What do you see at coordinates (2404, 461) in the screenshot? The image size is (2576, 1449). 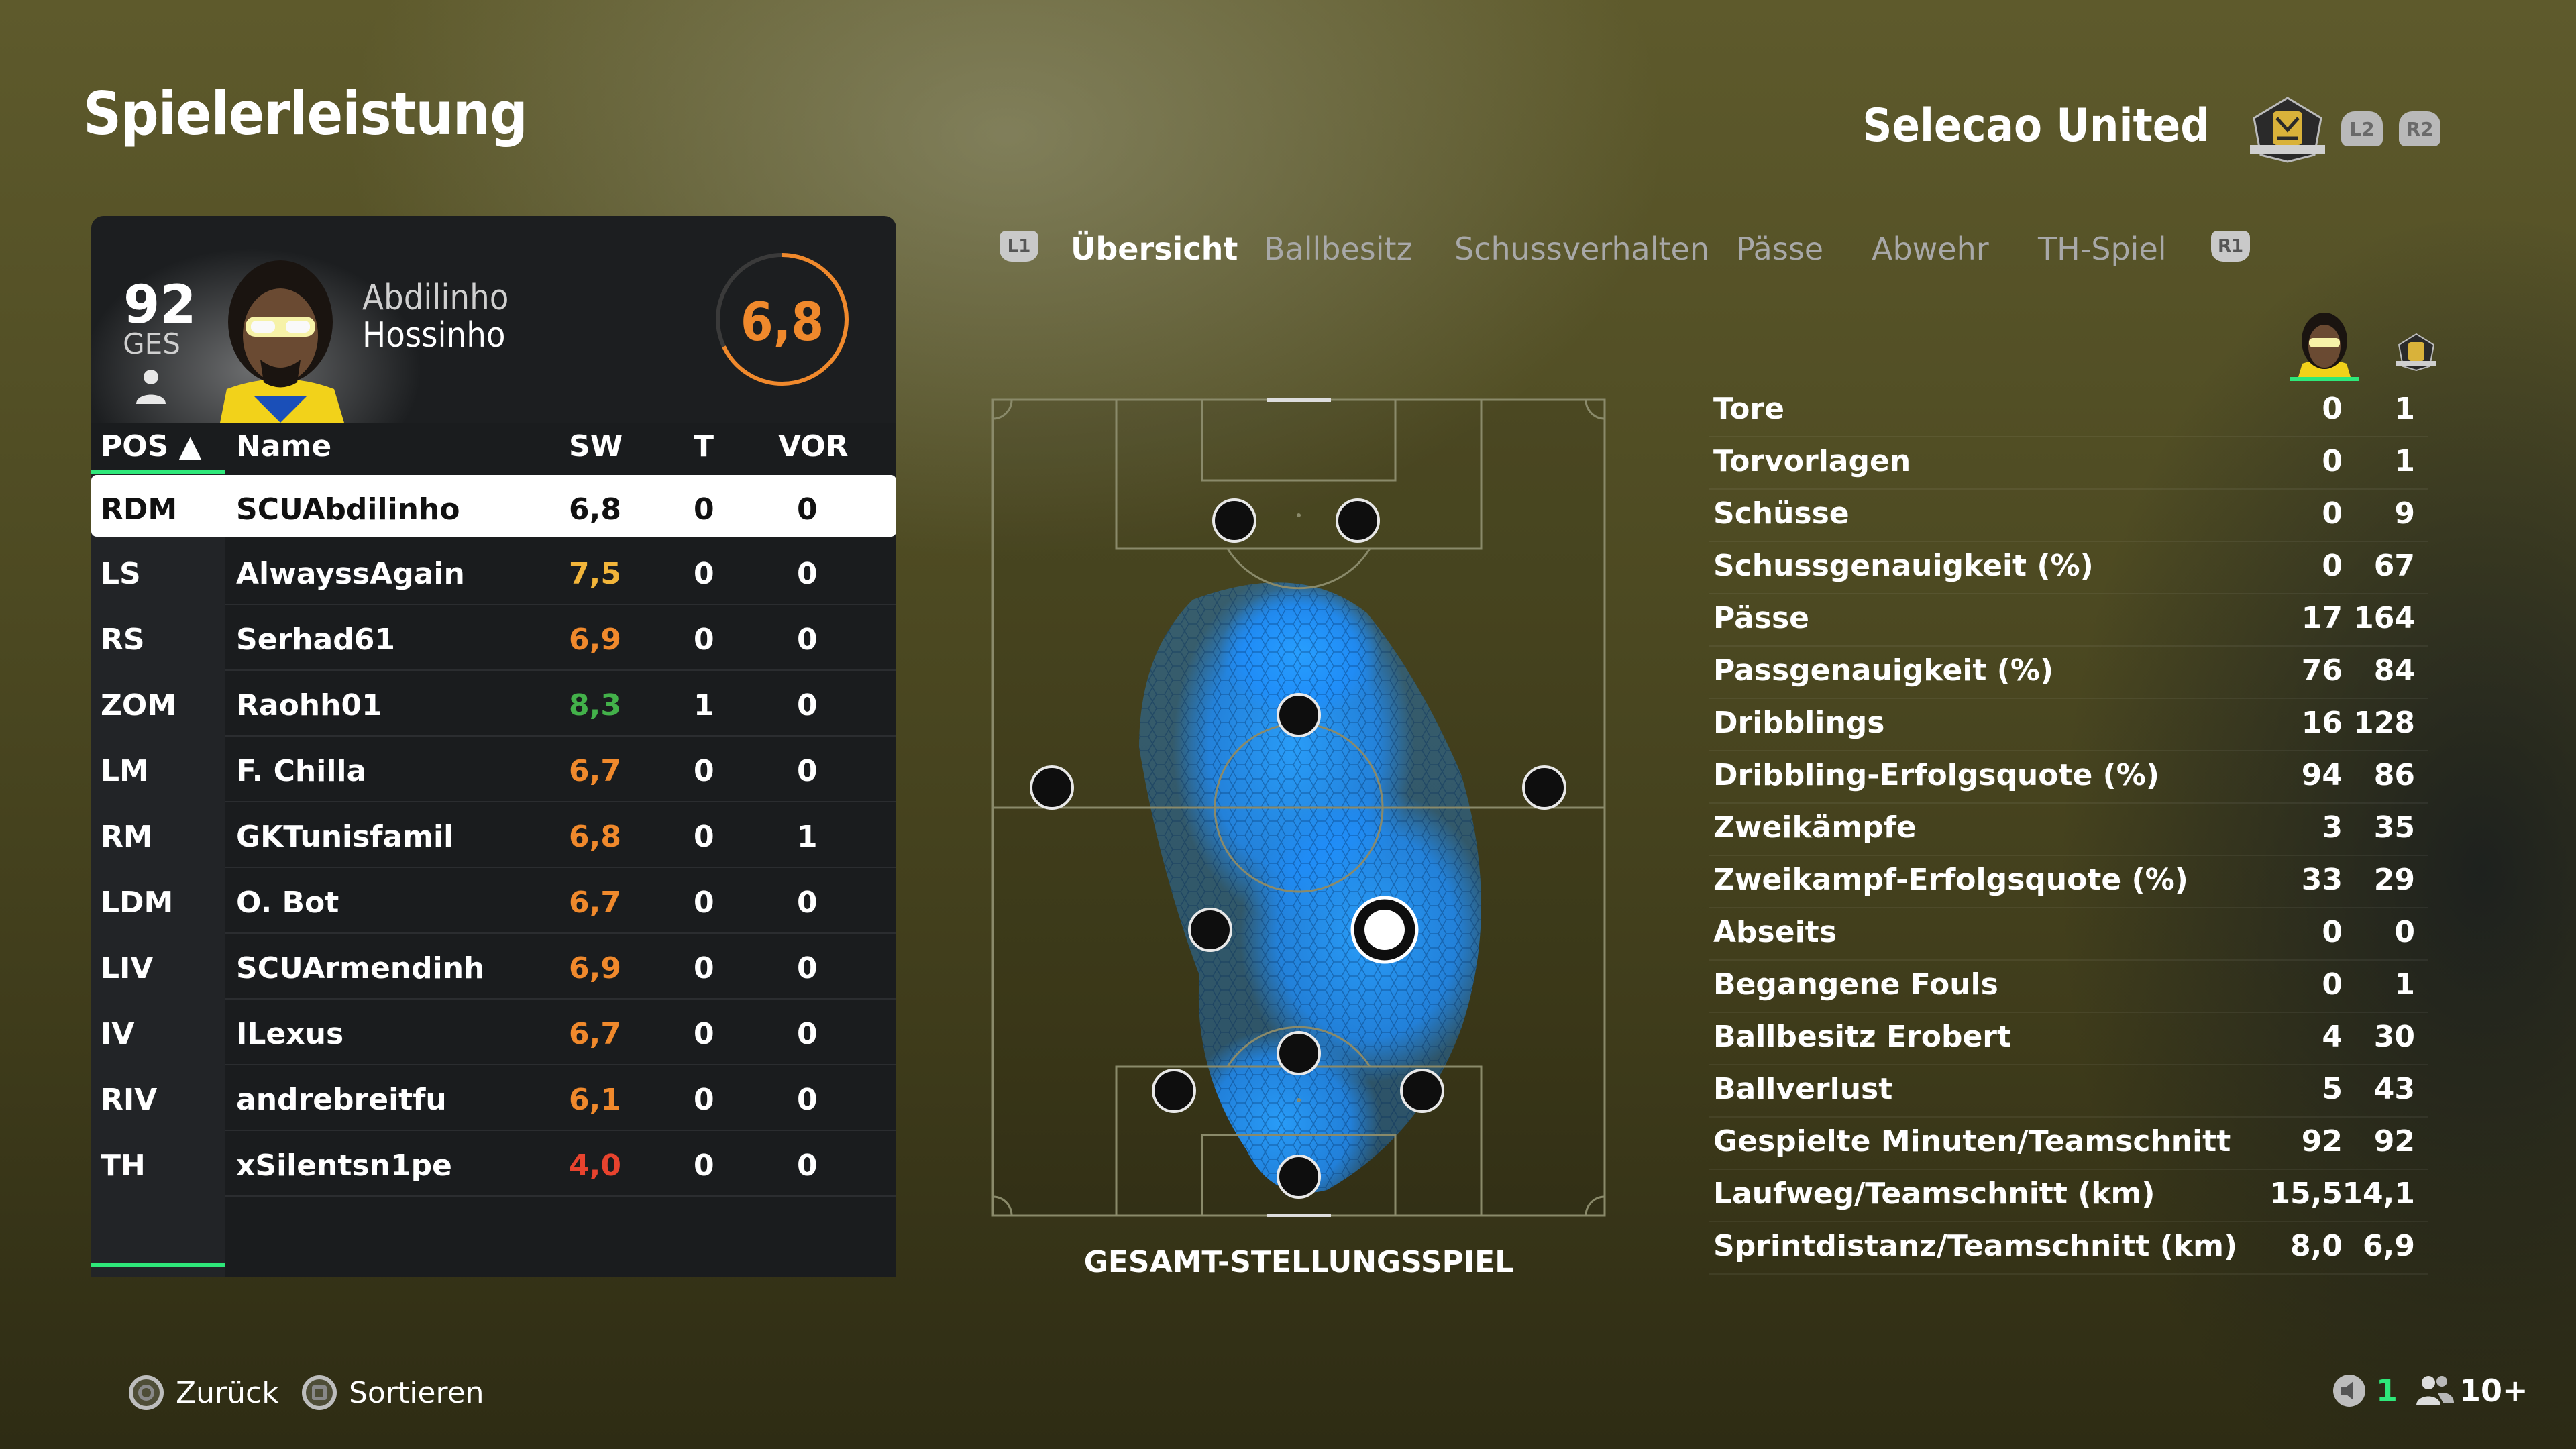 I see `stat-team-value: 1` at bounding box center [2404, 461].